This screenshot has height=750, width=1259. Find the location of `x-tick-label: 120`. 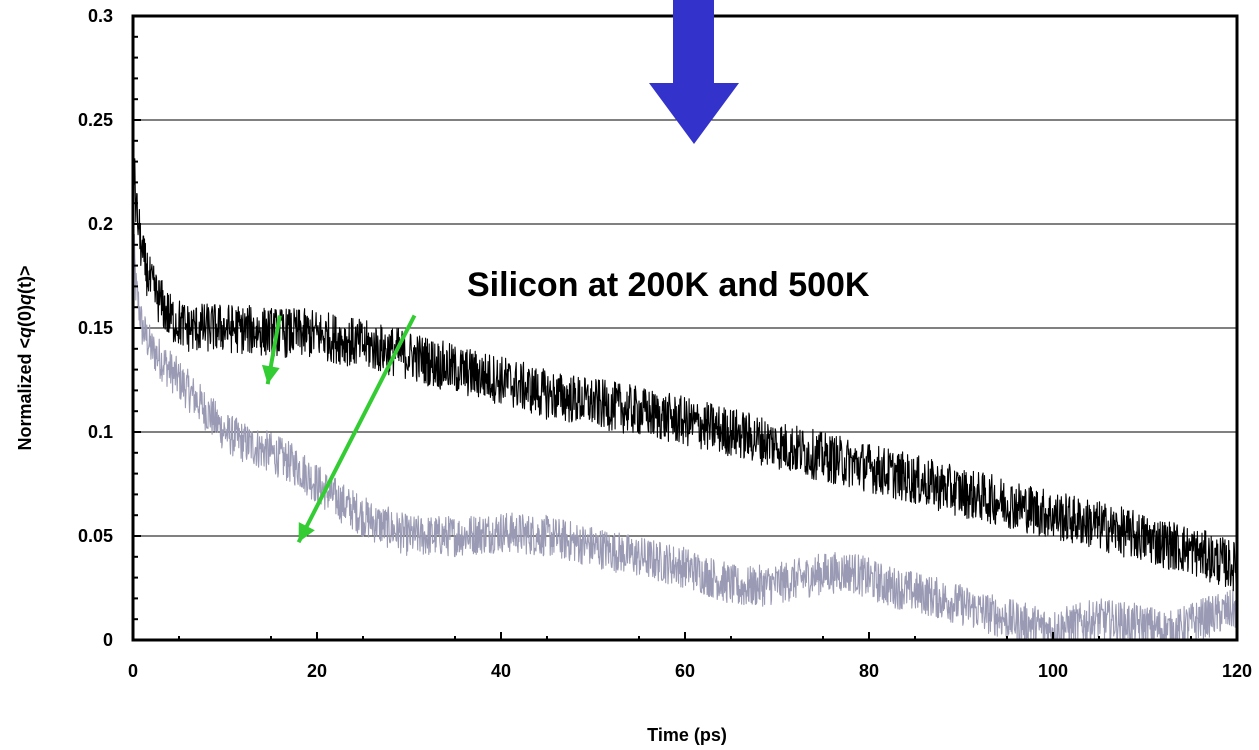

x-tick-label: 120 is located at coordinates (1237, 671).